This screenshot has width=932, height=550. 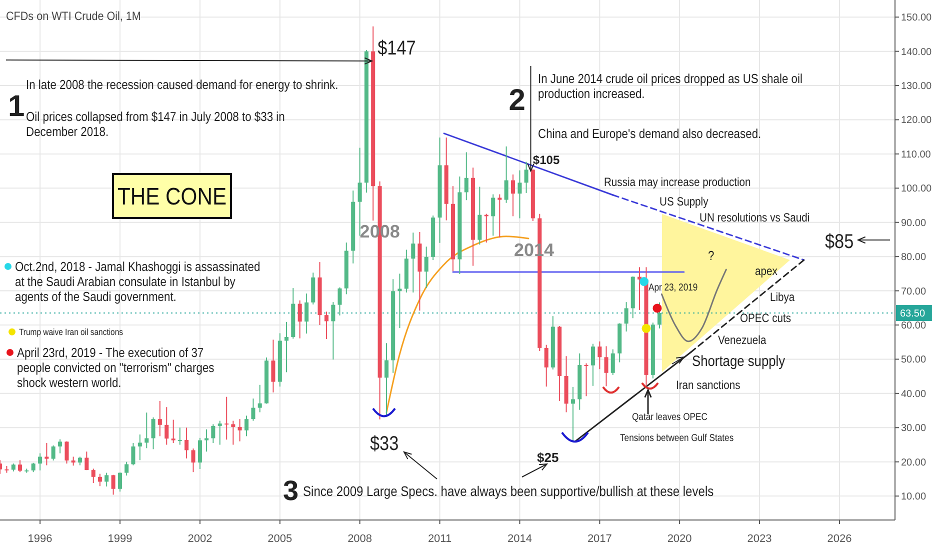 What do you see at coordinates (916, 18) in the screenshot?
I see `y-tick-label: 150.00` at bounding box center [916, 18].